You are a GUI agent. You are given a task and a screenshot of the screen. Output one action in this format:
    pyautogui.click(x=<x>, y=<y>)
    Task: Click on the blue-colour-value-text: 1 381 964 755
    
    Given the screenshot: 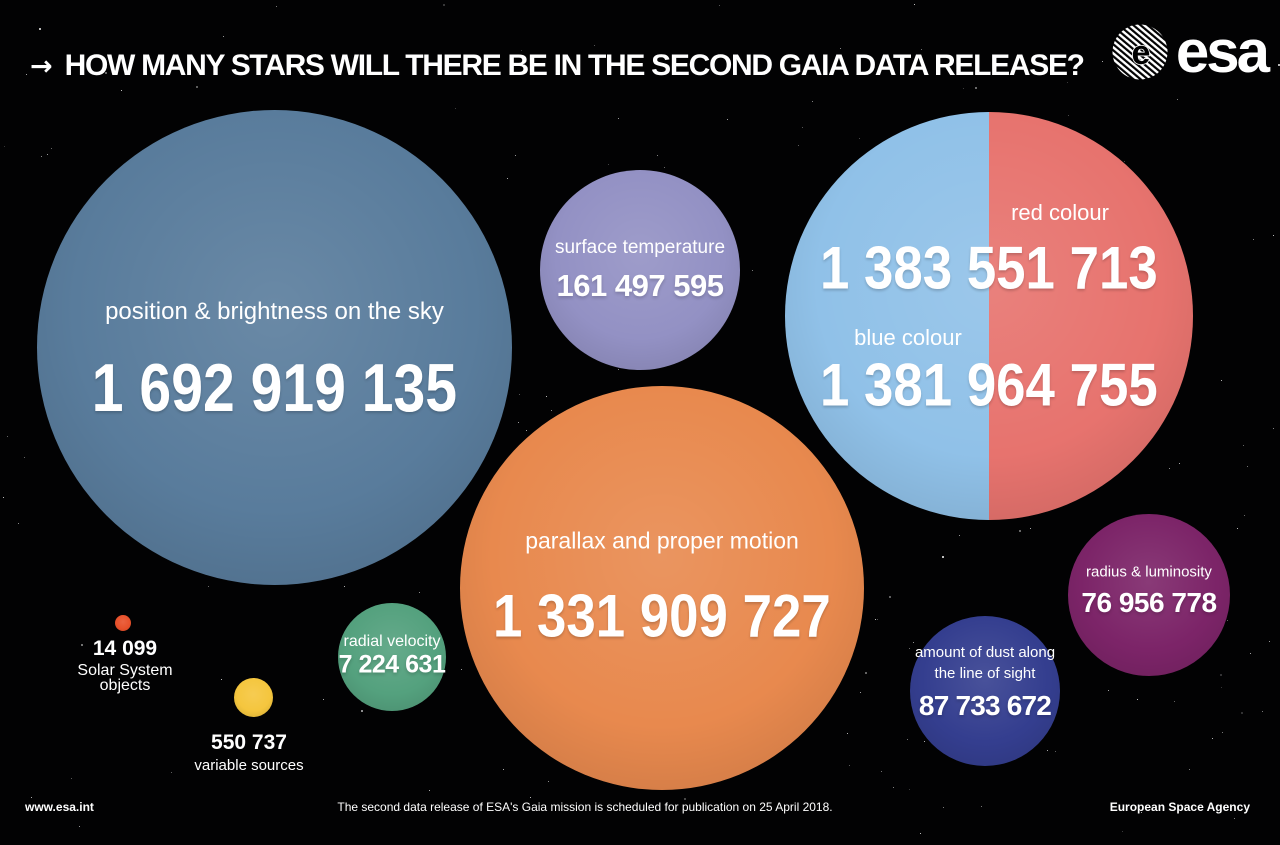 What is the action you would take?
    pyautogui.click(x=989, y=385)
    